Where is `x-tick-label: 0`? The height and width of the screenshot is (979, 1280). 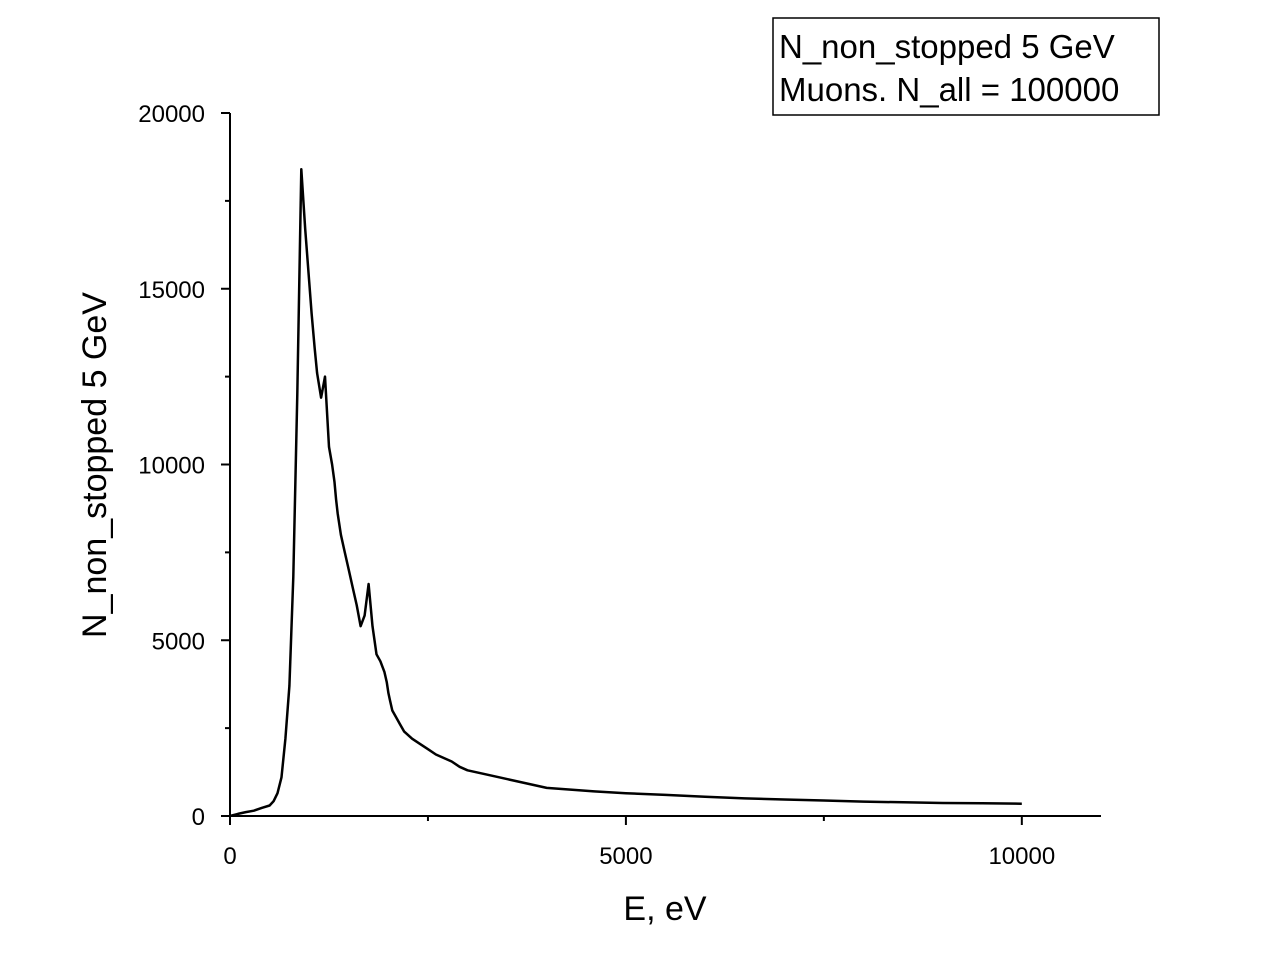
x-tick-label: 0 is located at coordinates (229, 856).